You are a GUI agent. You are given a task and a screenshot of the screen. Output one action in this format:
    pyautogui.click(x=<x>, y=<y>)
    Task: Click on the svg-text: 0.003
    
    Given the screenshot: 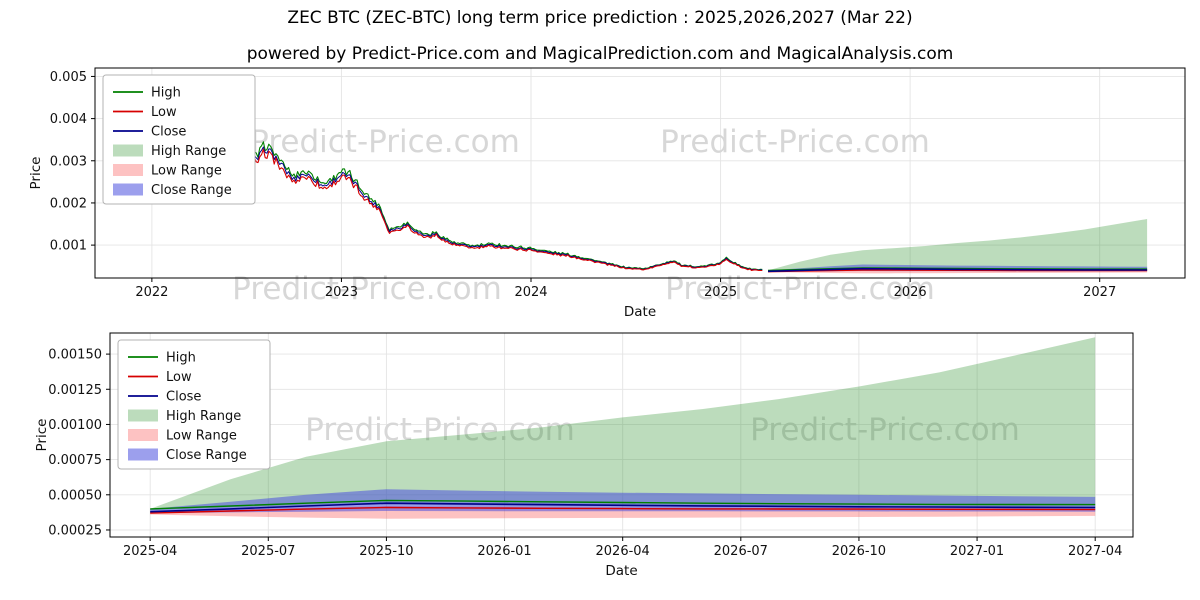 What is the action you would take?
    pyautogui.click(x=68, y=161)
    